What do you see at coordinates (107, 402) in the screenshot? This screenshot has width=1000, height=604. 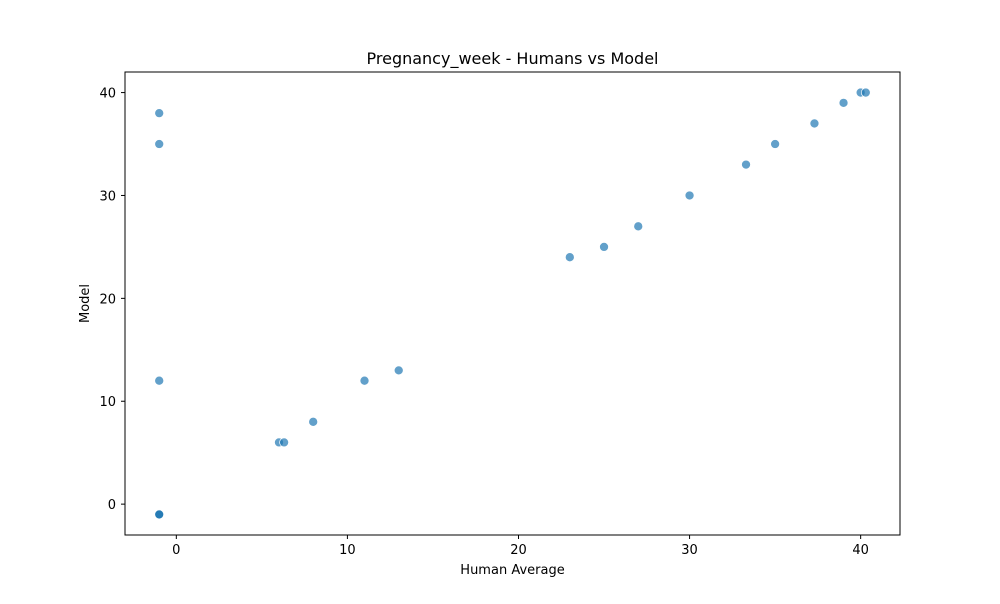 I see `y-tick-label: 10` at bounding box center [107, 402].